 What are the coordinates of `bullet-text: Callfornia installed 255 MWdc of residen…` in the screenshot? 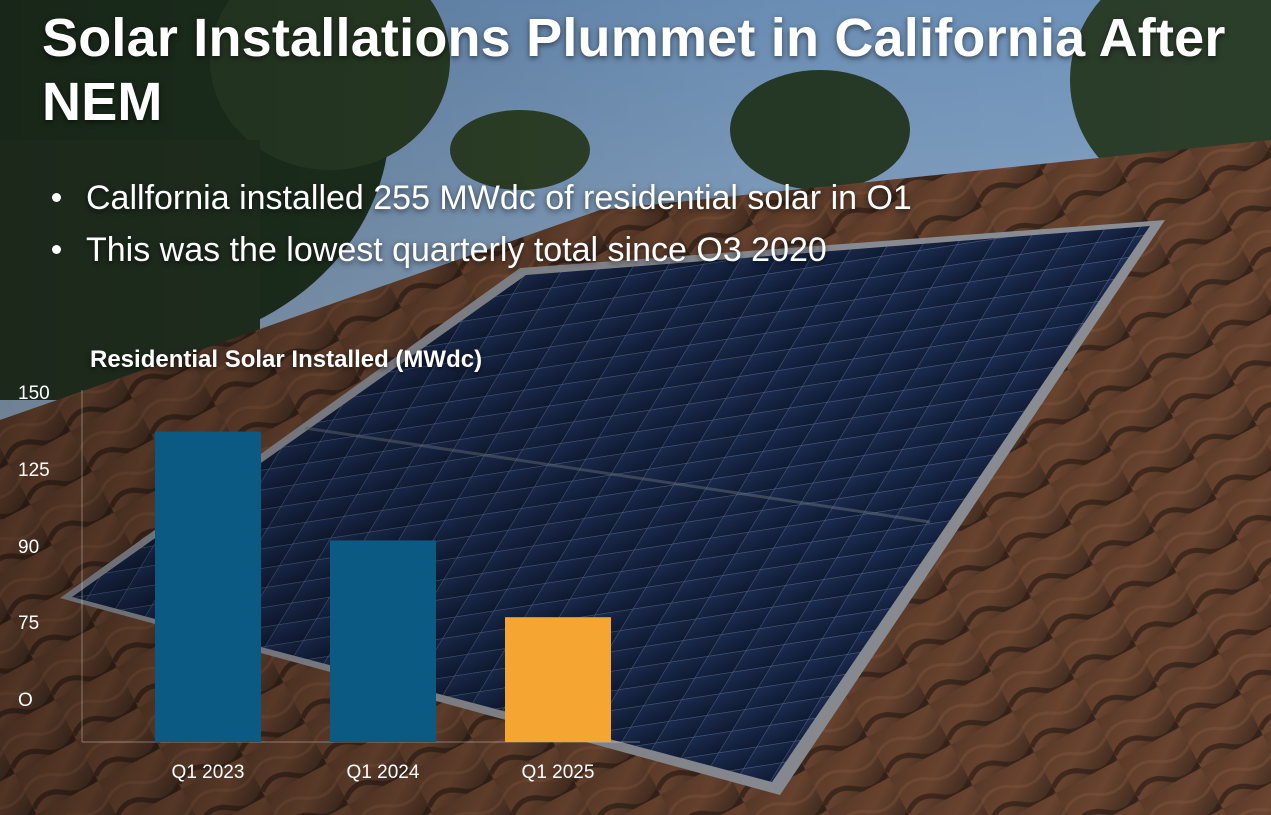 It's located at (499, 198).